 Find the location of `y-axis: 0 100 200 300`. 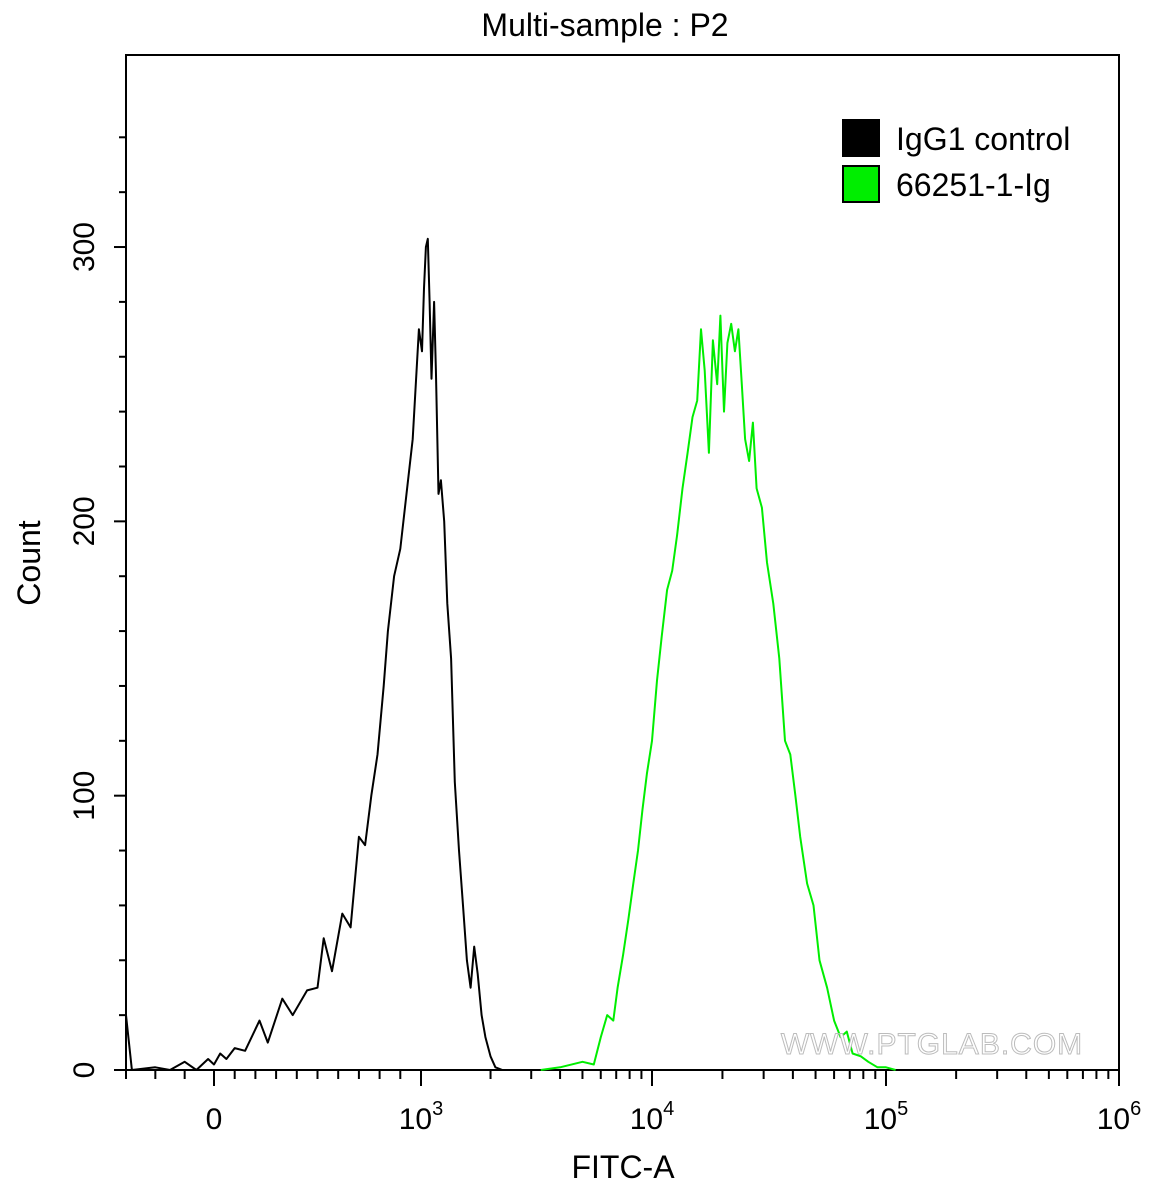

y-axis: 0 100 200 300 is located at coordinates (97, 607).